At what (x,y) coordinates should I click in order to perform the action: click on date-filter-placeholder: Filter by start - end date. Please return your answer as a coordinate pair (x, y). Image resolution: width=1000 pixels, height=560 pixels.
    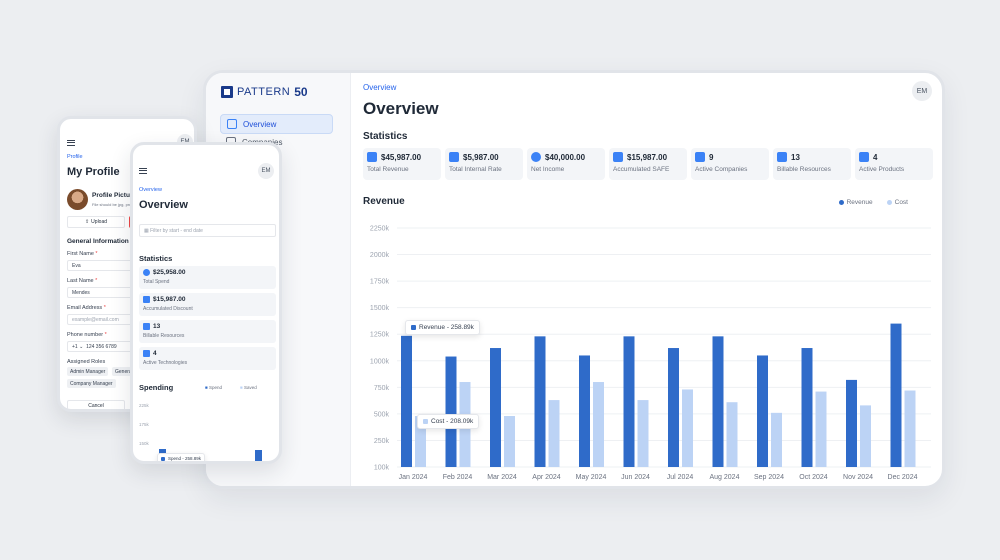
    Looking at the image, I should click on (176, 231).